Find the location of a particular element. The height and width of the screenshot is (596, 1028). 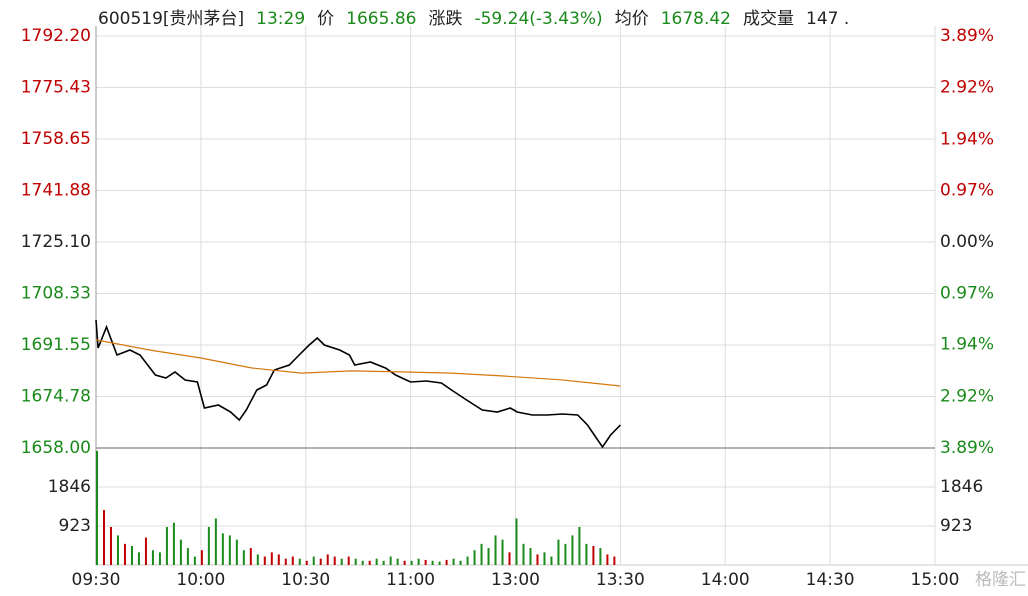

header-item: 涨跌 is located at coordinates (445, 19).